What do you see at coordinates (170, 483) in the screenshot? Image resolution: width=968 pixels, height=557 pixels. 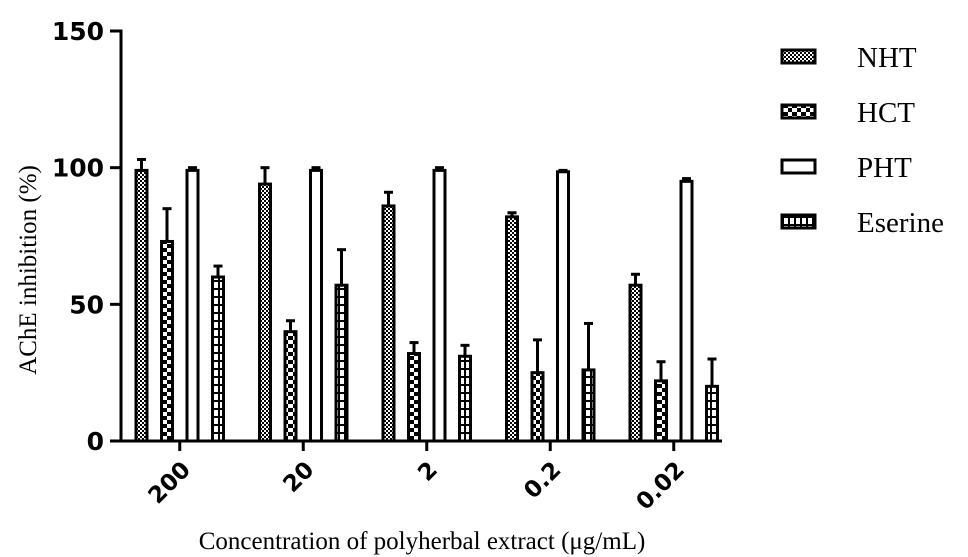 I see `x-tick-label: 200` at bounding box center [170, 483].